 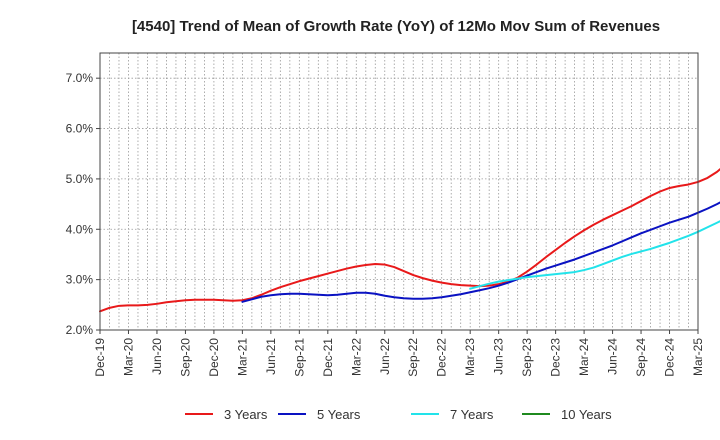 What do you see at coordinates (442, 357) in the screenshot?
I see `x-tick-label: Dec-22` at bounding box center [442, 357].